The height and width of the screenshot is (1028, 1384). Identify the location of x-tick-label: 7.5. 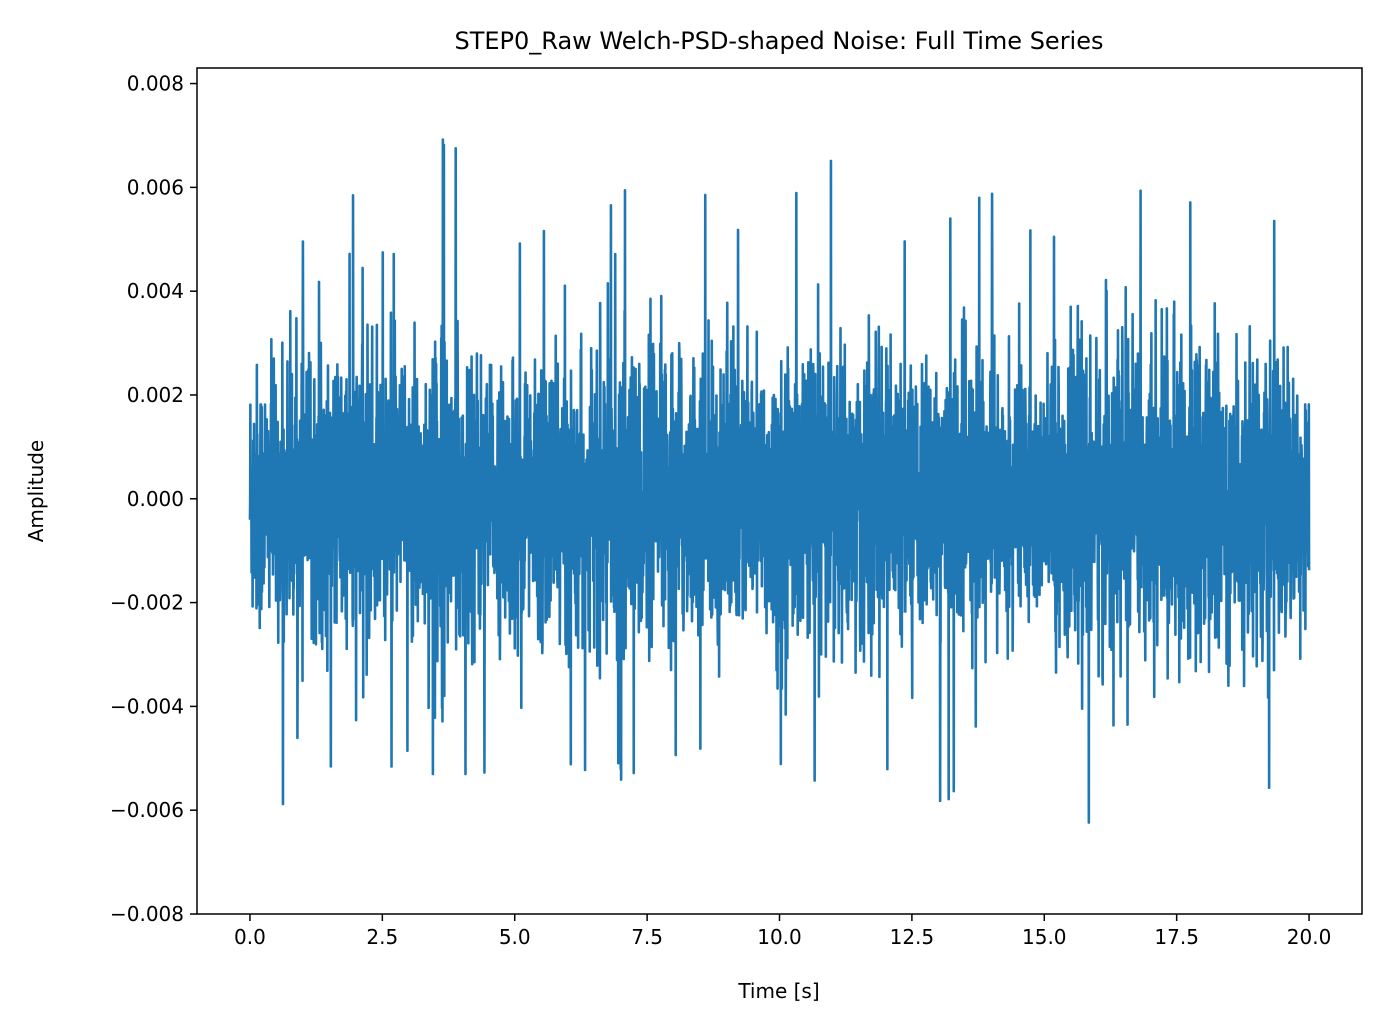
(647, 937).